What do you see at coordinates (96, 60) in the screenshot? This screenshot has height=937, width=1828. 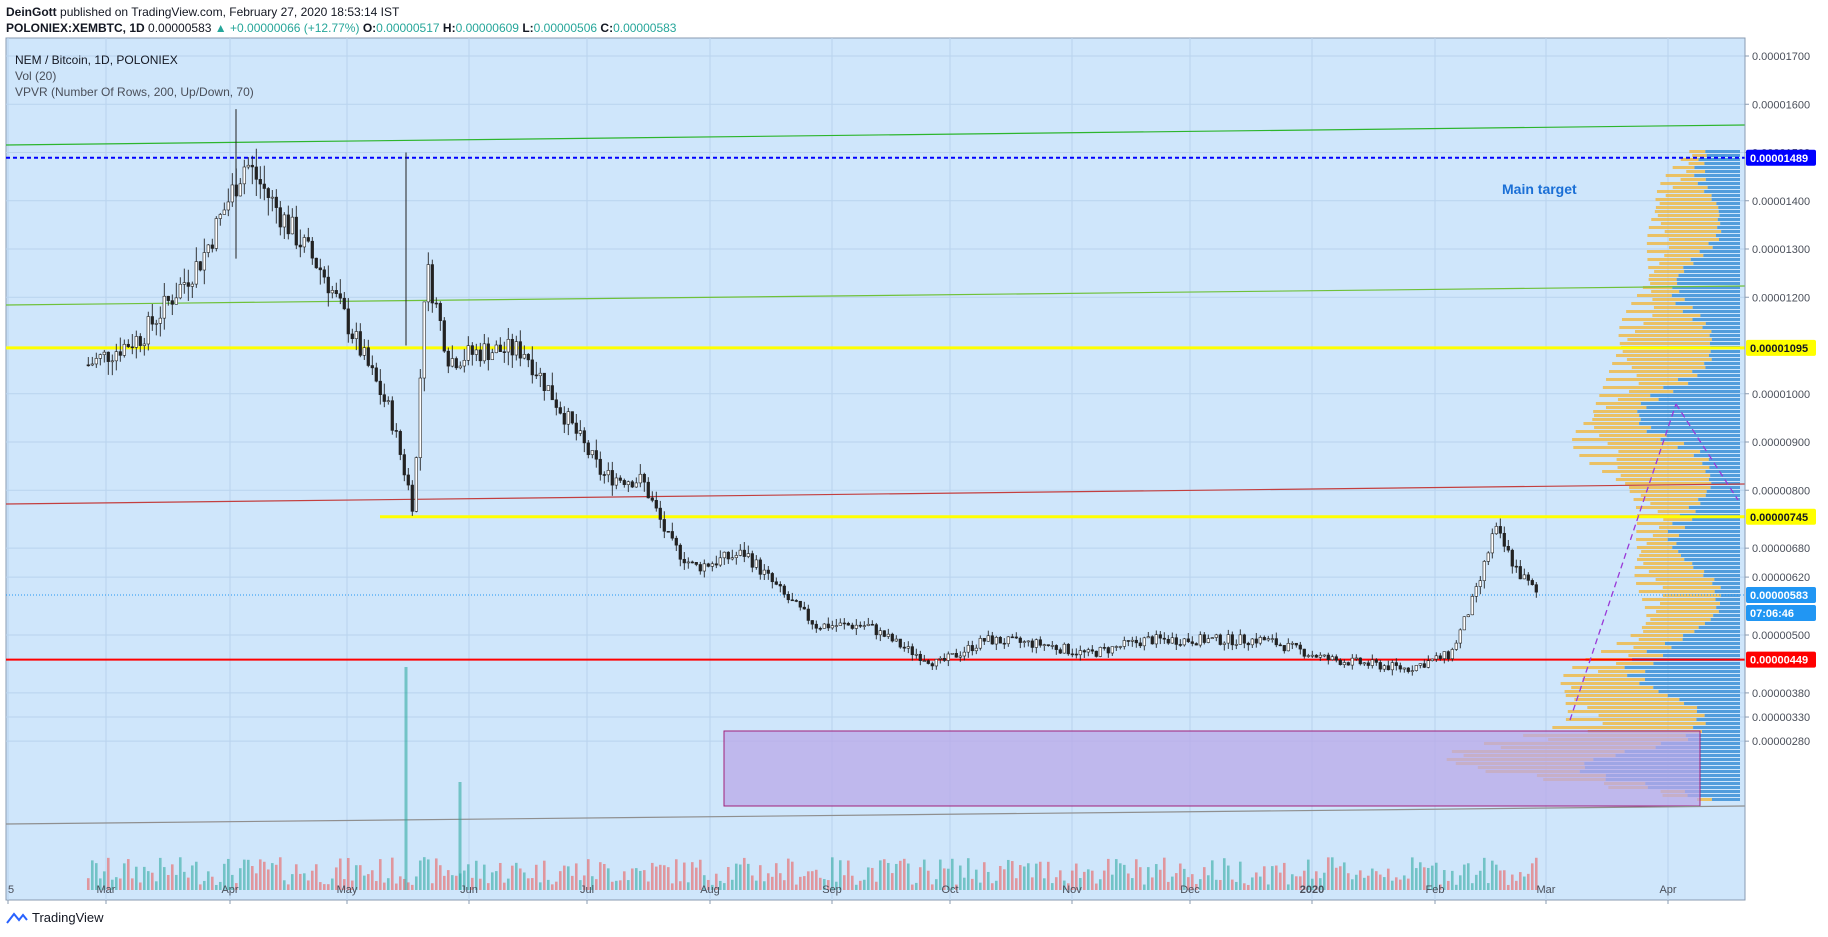 I see `legend-title: NEM / Bitcoin, 1D, POLONIEX` at bounding box center [96, 60].